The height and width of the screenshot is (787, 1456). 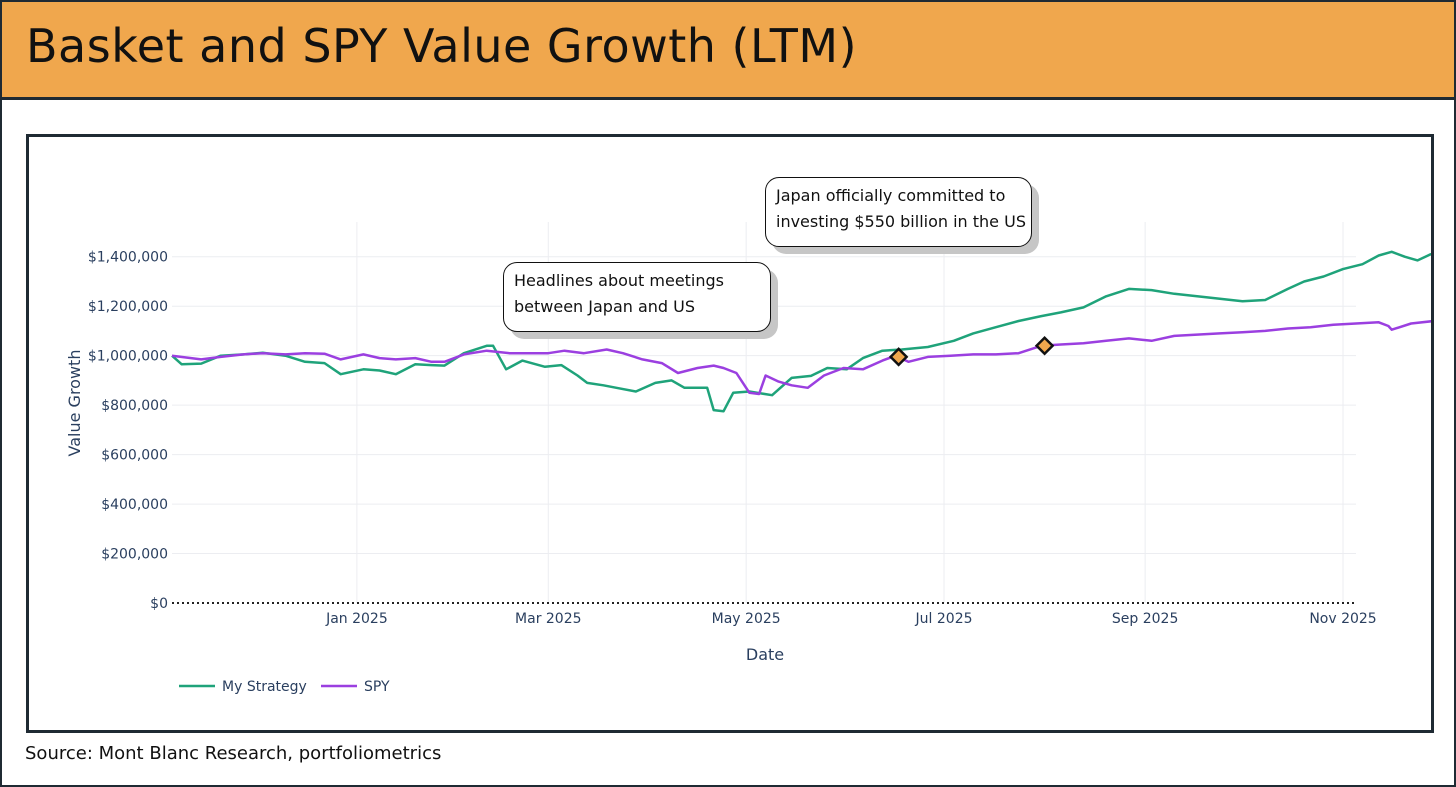 I want to click on x-tick-label: Mar 2025, so click(x=548, y=619).